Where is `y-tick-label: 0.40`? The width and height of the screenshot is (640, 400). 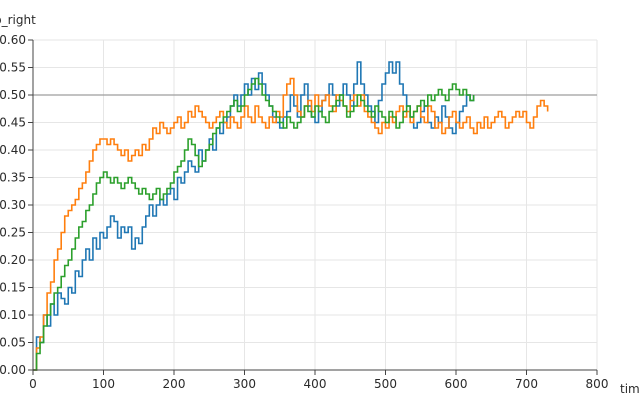 y-tick-label: 0.40 is located at coordinates (13, 150).